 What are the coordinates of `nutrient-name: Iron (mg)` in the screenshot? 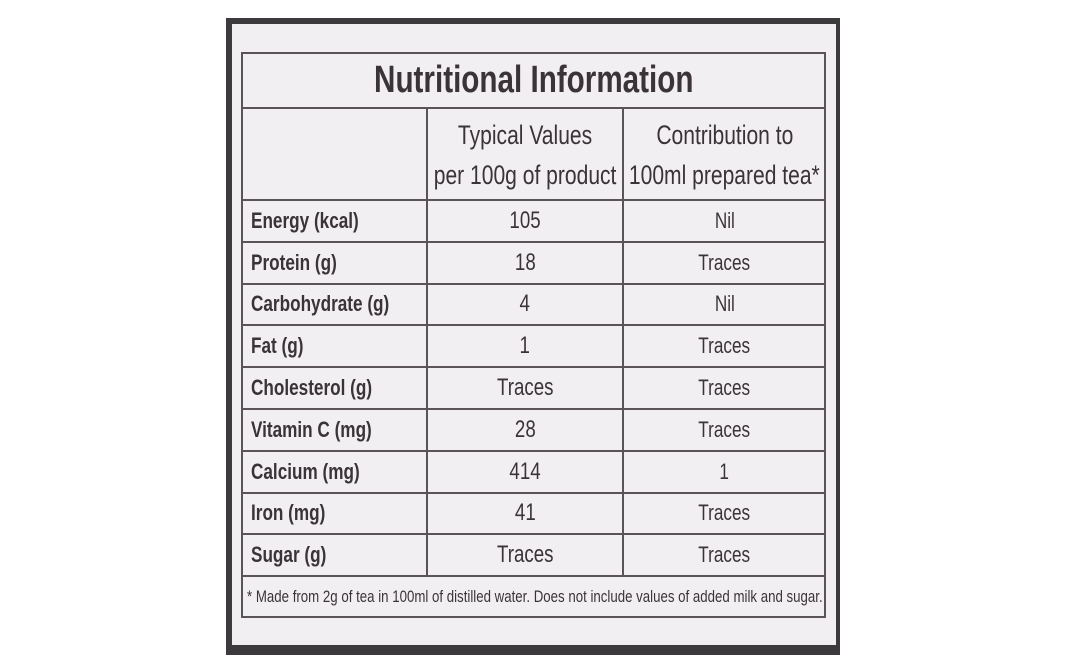 It's located at (288, 513).